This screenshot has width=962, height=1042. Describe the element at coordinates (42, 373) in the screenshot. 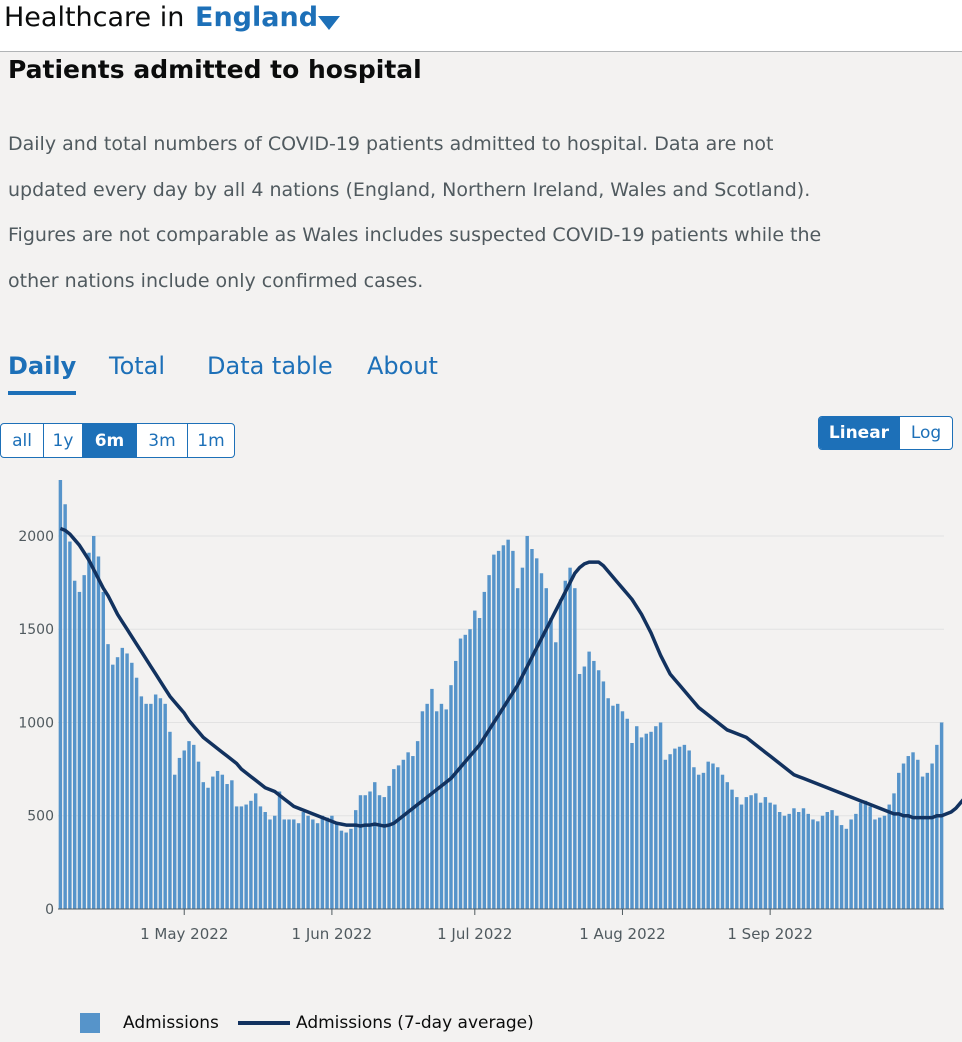

I see `tab-daily: Daily` at that location.